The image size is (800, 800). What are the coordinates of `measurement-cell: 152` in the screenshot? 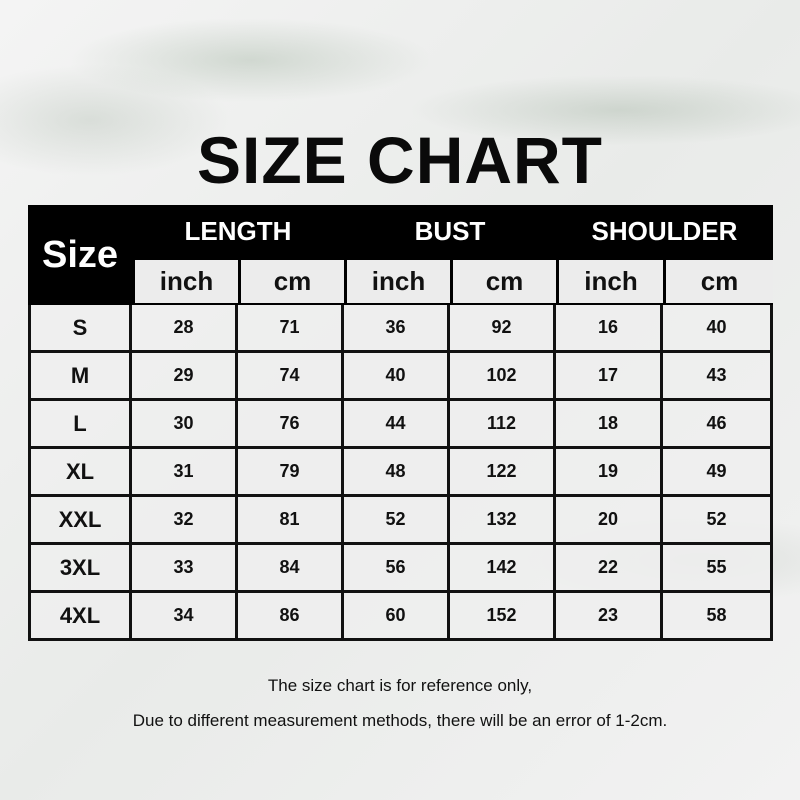 It's located at (503, 617).